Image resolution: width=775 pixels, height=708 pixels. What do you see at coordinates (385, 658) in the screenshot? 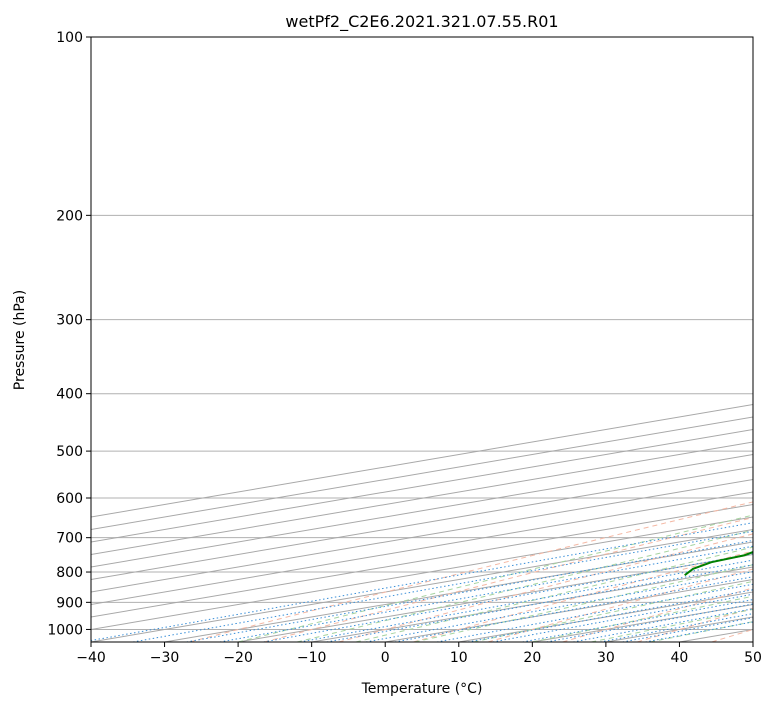
I see `x-tick-label: 0` at bounding box center [385, 658].